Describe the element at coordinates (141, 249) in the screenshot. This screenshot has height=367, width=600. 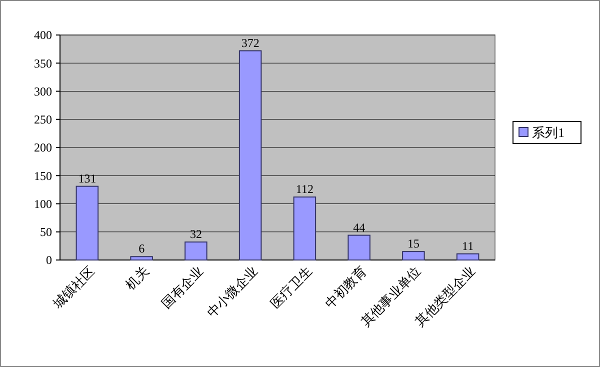
I see `data-label: 6` at that location.